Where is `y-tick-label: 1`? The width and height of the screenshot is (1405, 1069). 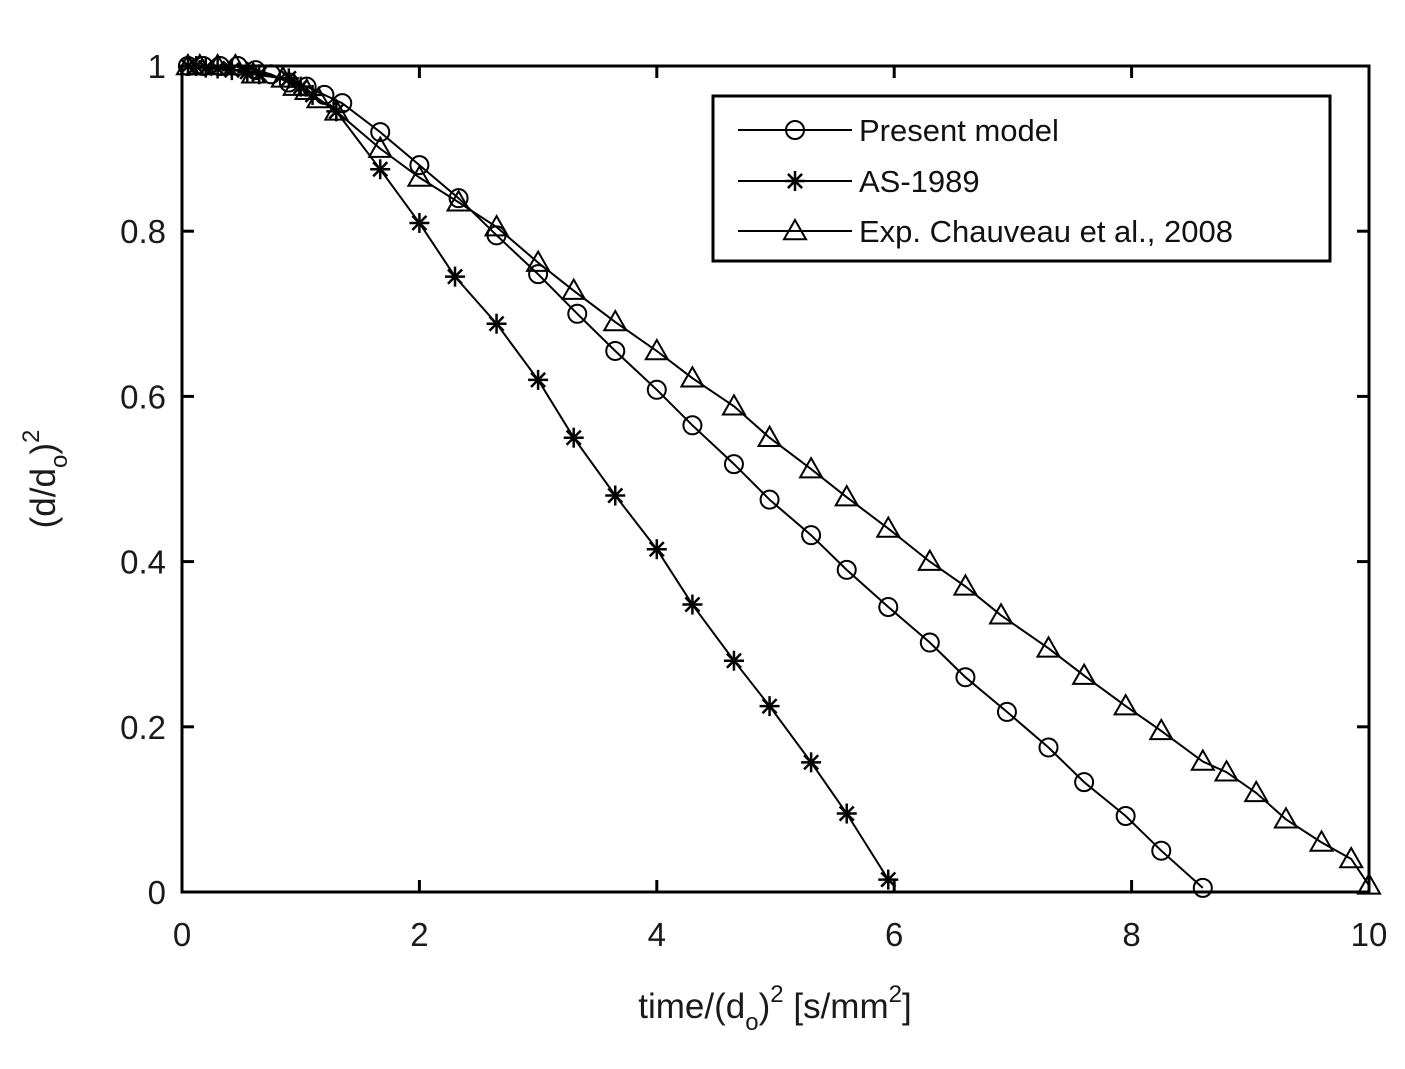 y-tick-label: 1 is located at coordinates (157, 66).